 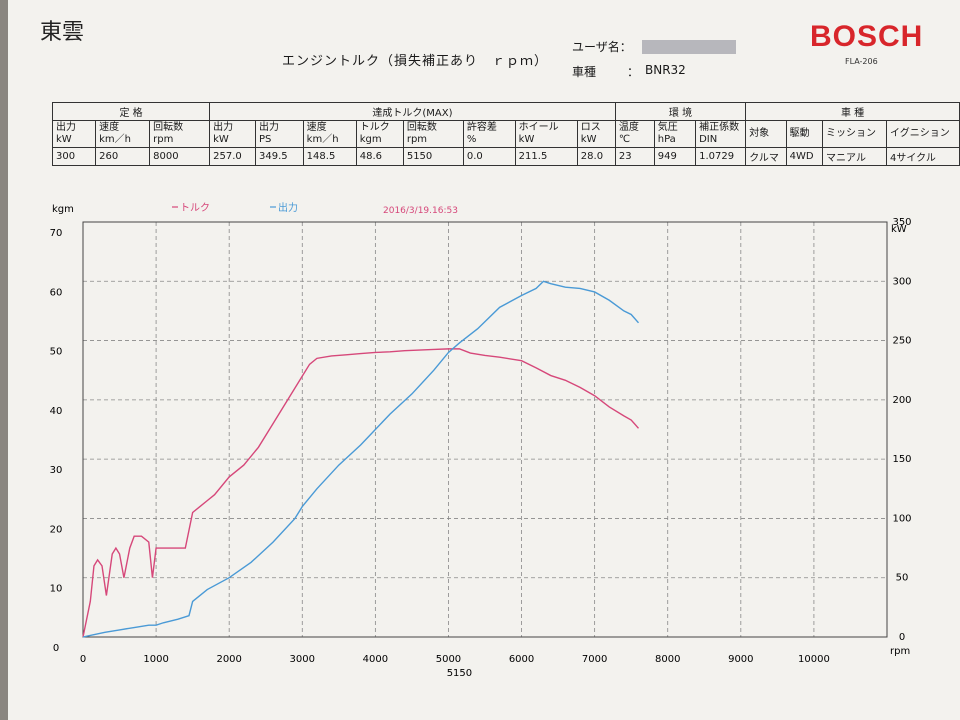 What do you see at coordinates (302, 659) in the screenshot?
I see `x-tick-label: 3000` at bounding box center [302, 659].